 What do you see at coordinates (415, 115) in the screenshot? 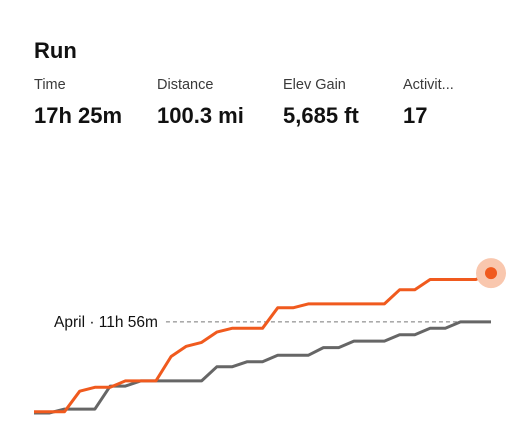
I see `stat-activities-value: 17` at bounding box center [415, 115].